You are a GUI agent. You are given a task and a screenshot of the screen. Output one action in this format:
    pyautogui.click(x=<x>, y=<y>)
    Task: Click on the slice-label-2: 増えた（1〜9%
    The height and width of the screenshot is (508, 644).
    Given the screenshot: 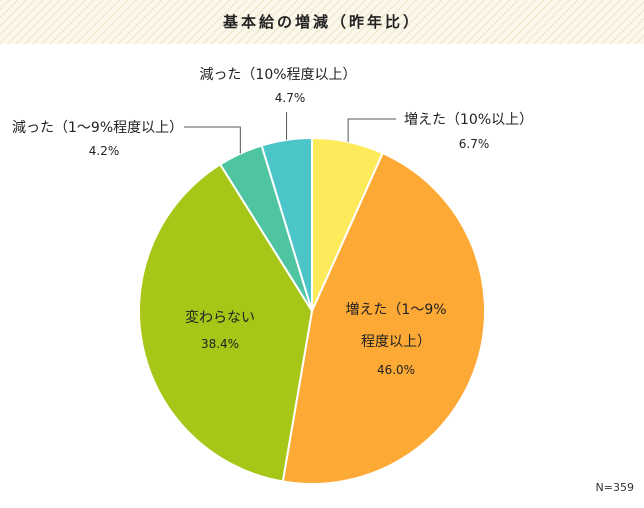 What is the action you would take?
    pyautogui.click(x=395, y=310)
    